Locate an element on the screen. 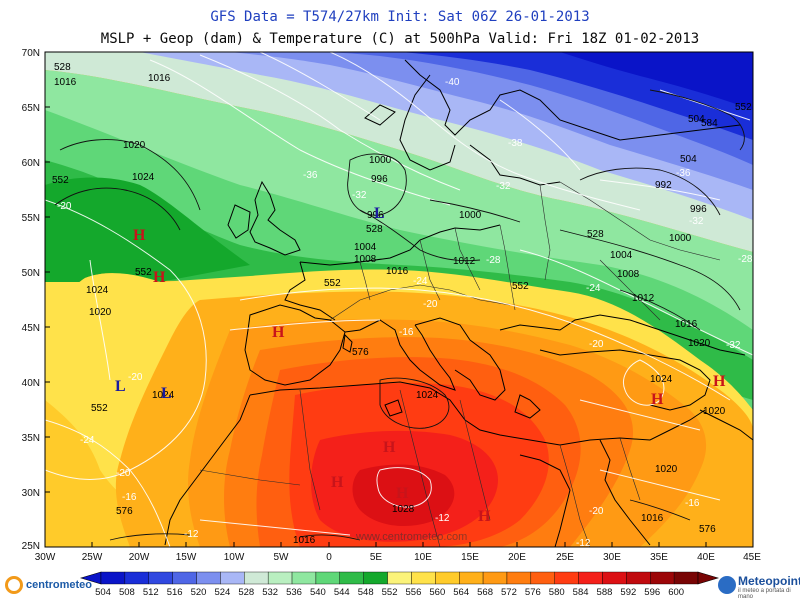 The image size is (800, 600). centrometeo-logo: centrometeo is located at coordinates (47, 586).